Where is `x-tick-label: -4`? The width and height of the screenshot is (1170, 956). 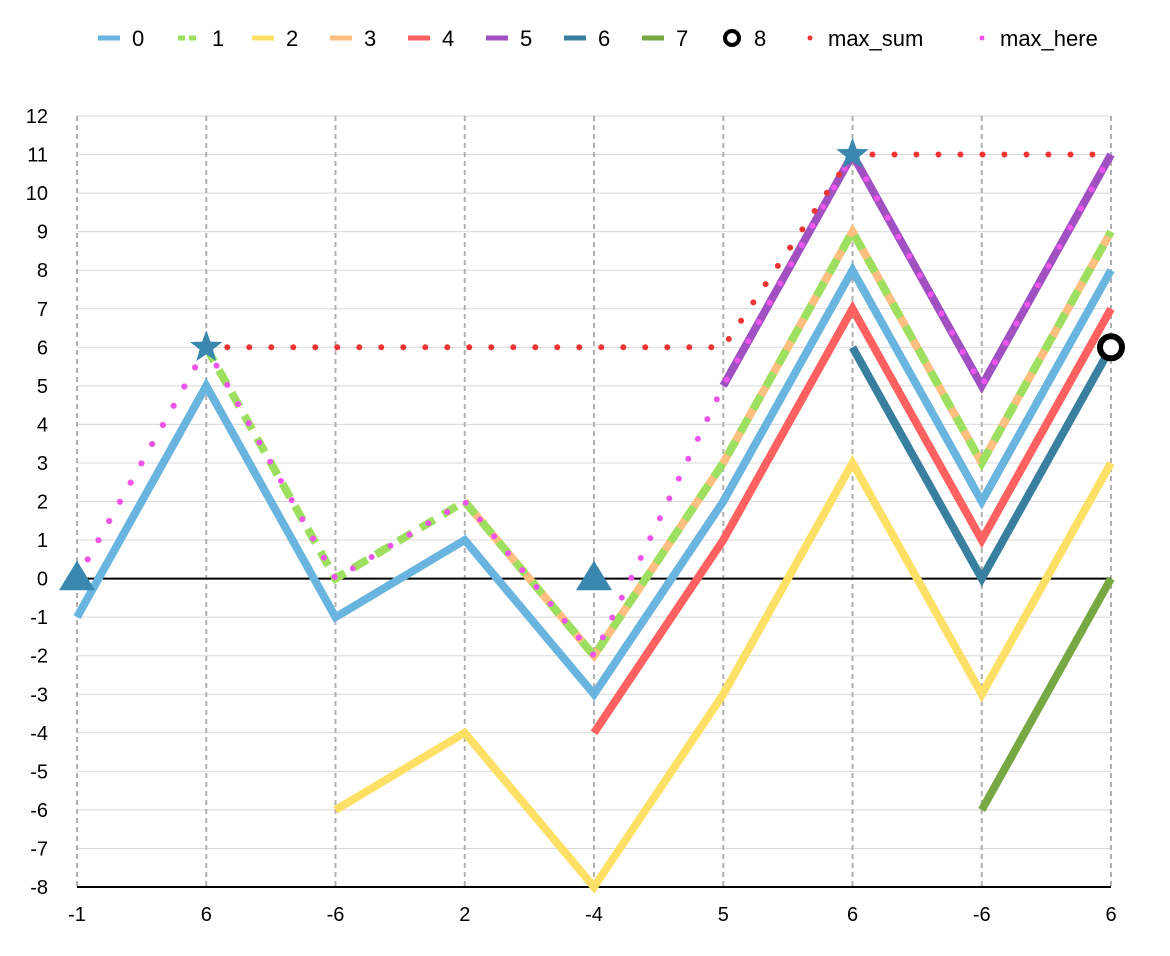
x-tick-label: -4 is located at coordinates (594, 915).